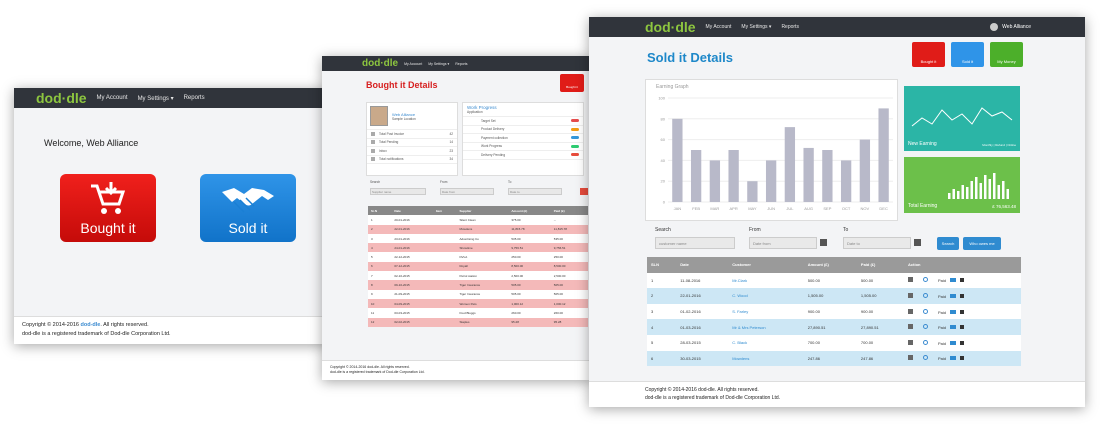 This screenshot has width=1104, height=426. I want to click on supplier-search-input: Supplier name, so click(398, 191).